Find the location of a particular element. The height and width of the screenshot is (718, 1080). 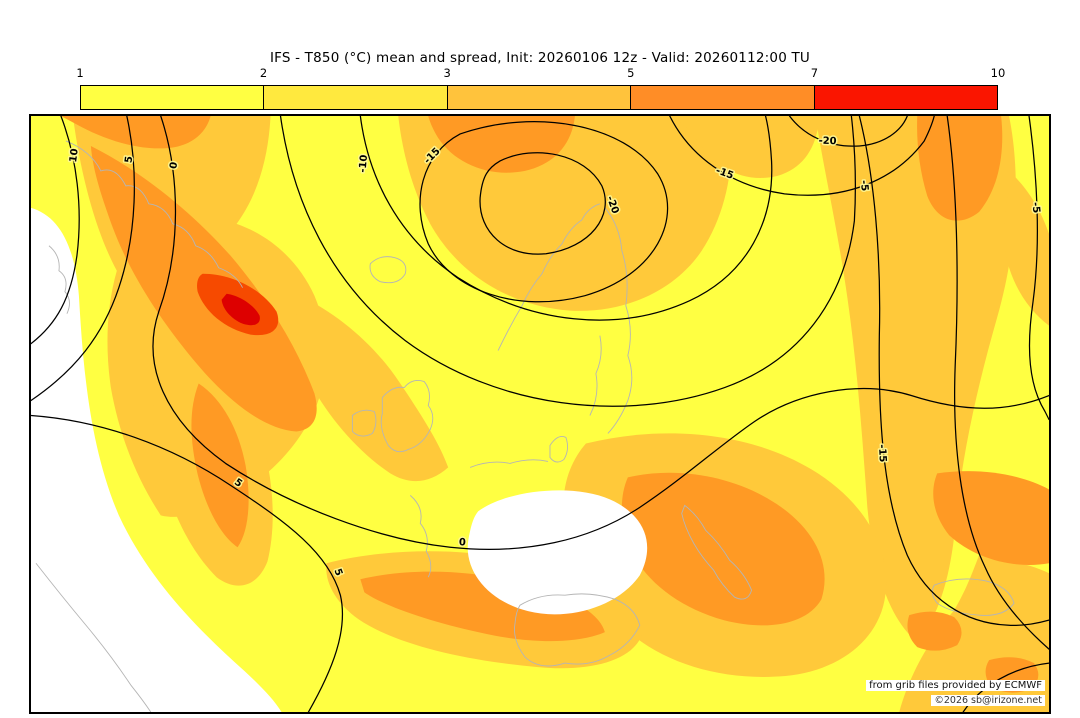

coastline-italy is located at coordinates (717, 552).